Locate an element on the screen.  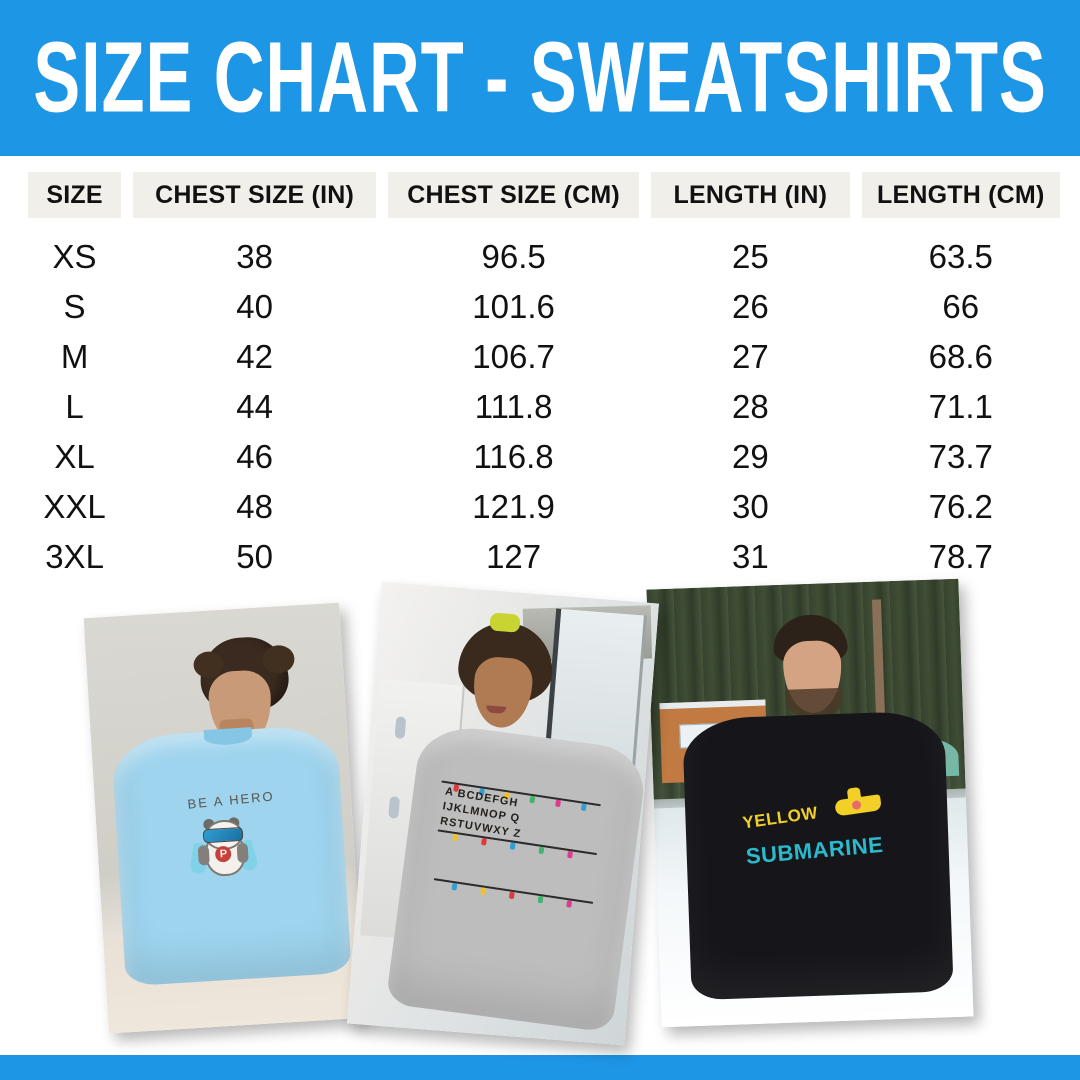
cell-length-cm: 63.5 is located at coordinates (960, 256).